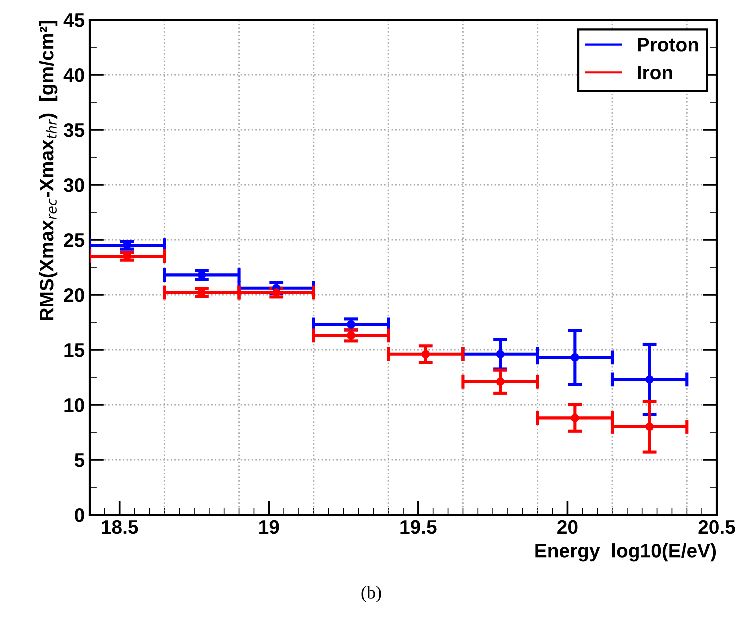 The image size is (743, 618). I want to click on x-axis-title: Energy log10(E/eV), so click(626, 553).